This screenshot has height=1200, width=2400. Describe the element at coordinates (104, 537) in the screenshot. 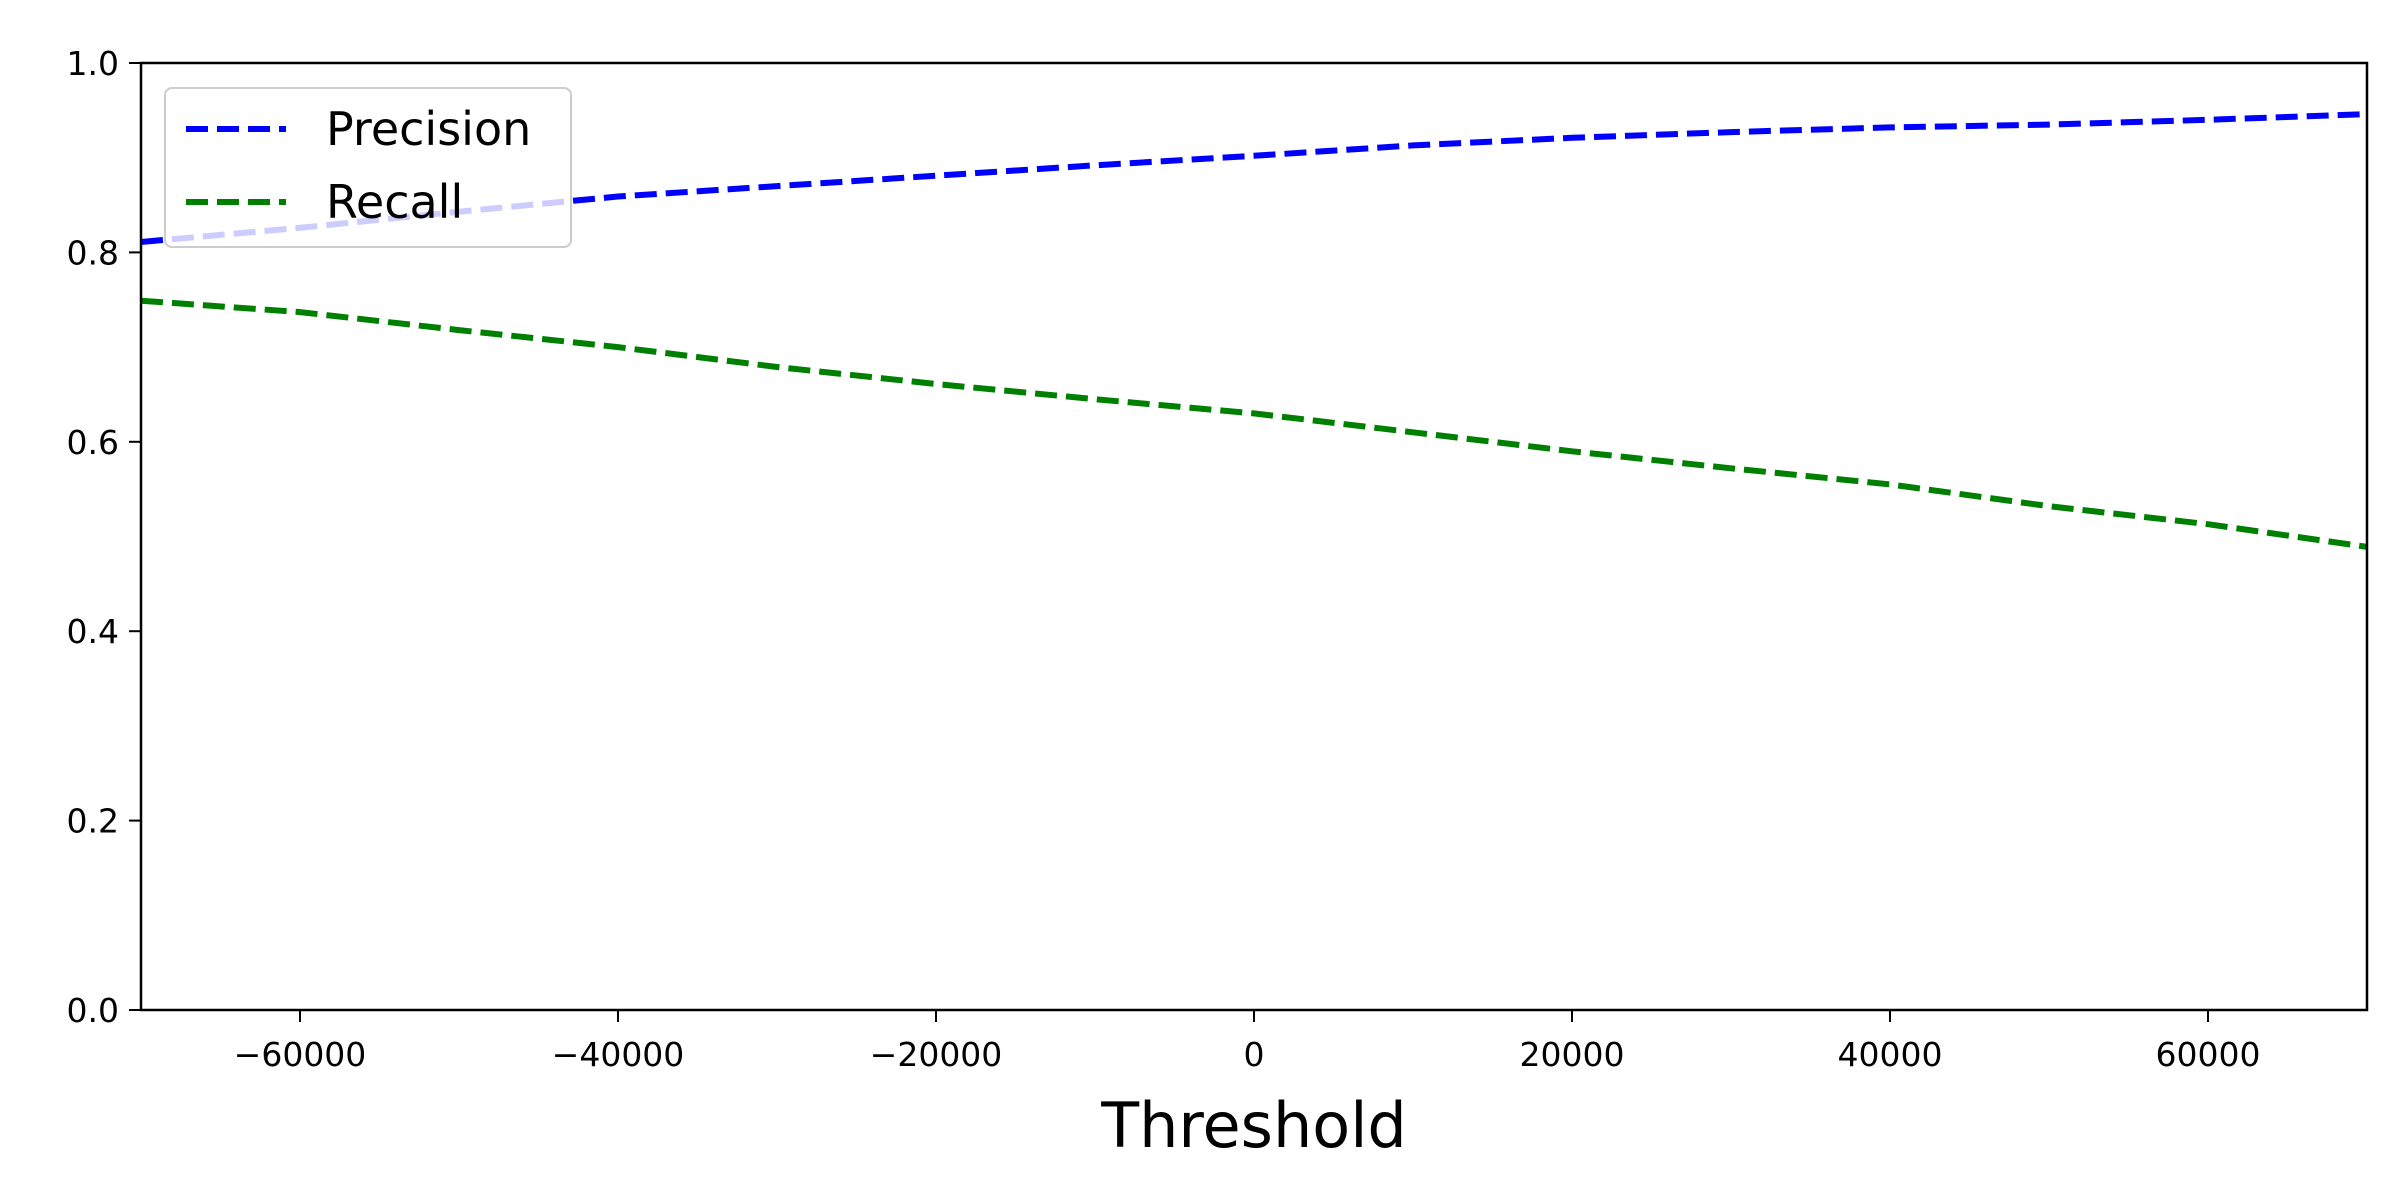

I see `y-axis: 0.0 0.2 0.4 0.6 0.8 1.0` at that location.